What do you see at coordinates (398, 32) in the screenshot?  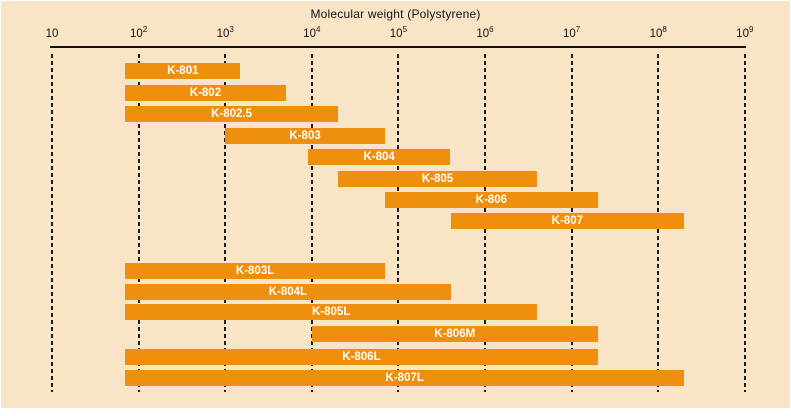 I see `x-tick-label-10e5: 10⁵` at bounding box center [398, 32].